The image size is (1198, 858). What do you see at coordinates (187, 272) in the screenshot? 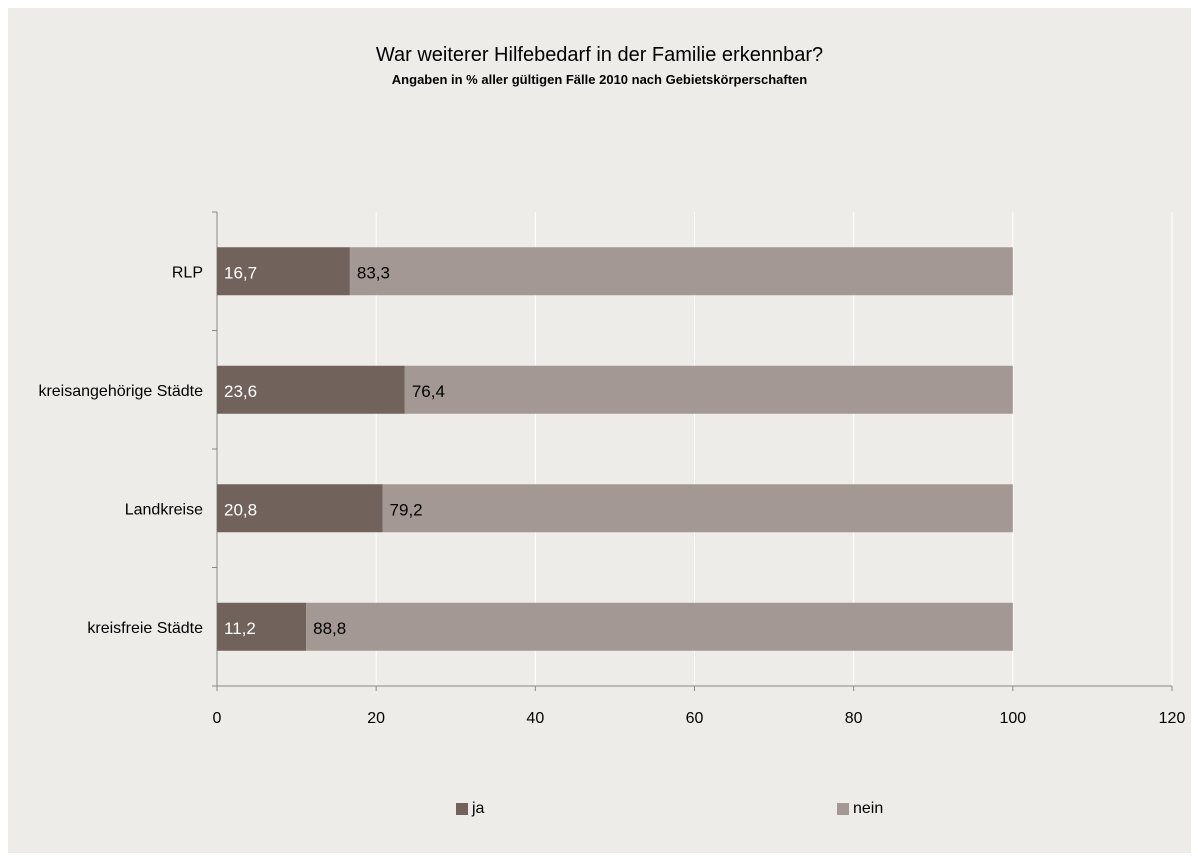
I see `category-label: RLP` at bounding box center [187, 272].